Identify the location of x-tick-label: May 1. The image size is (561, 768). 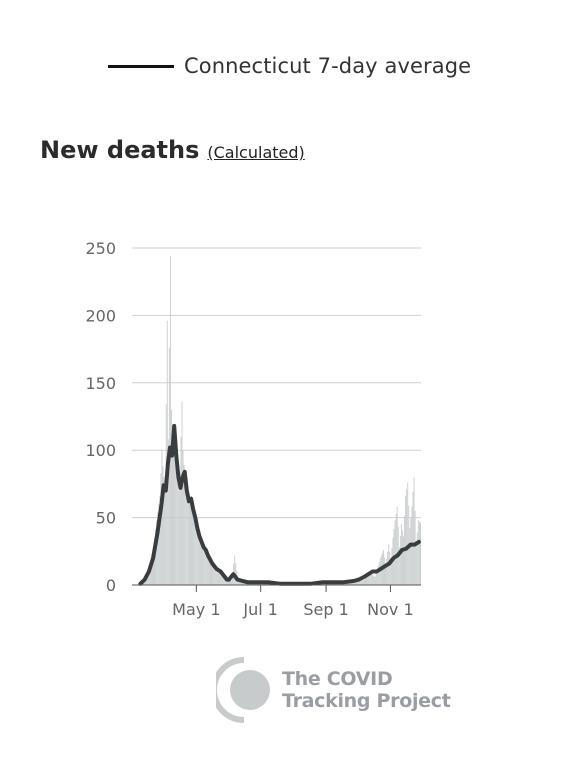
(196, 609).